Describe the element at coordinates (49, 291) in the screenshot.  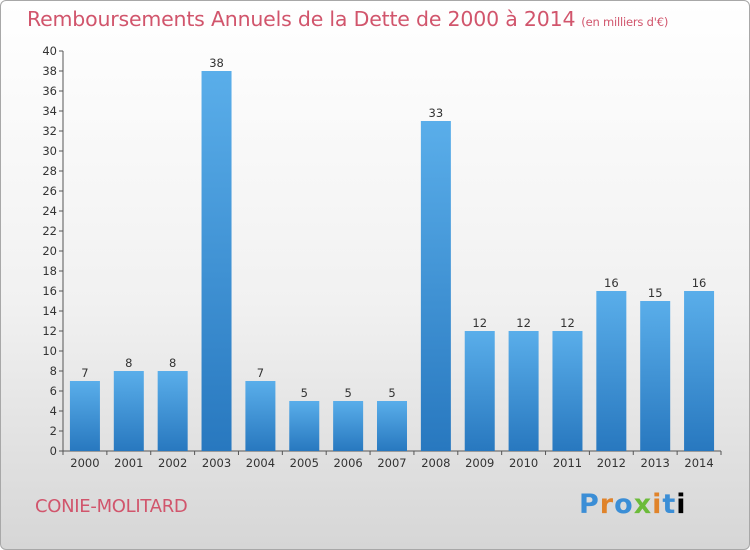
I see `y-tick-label: 16` at that location.